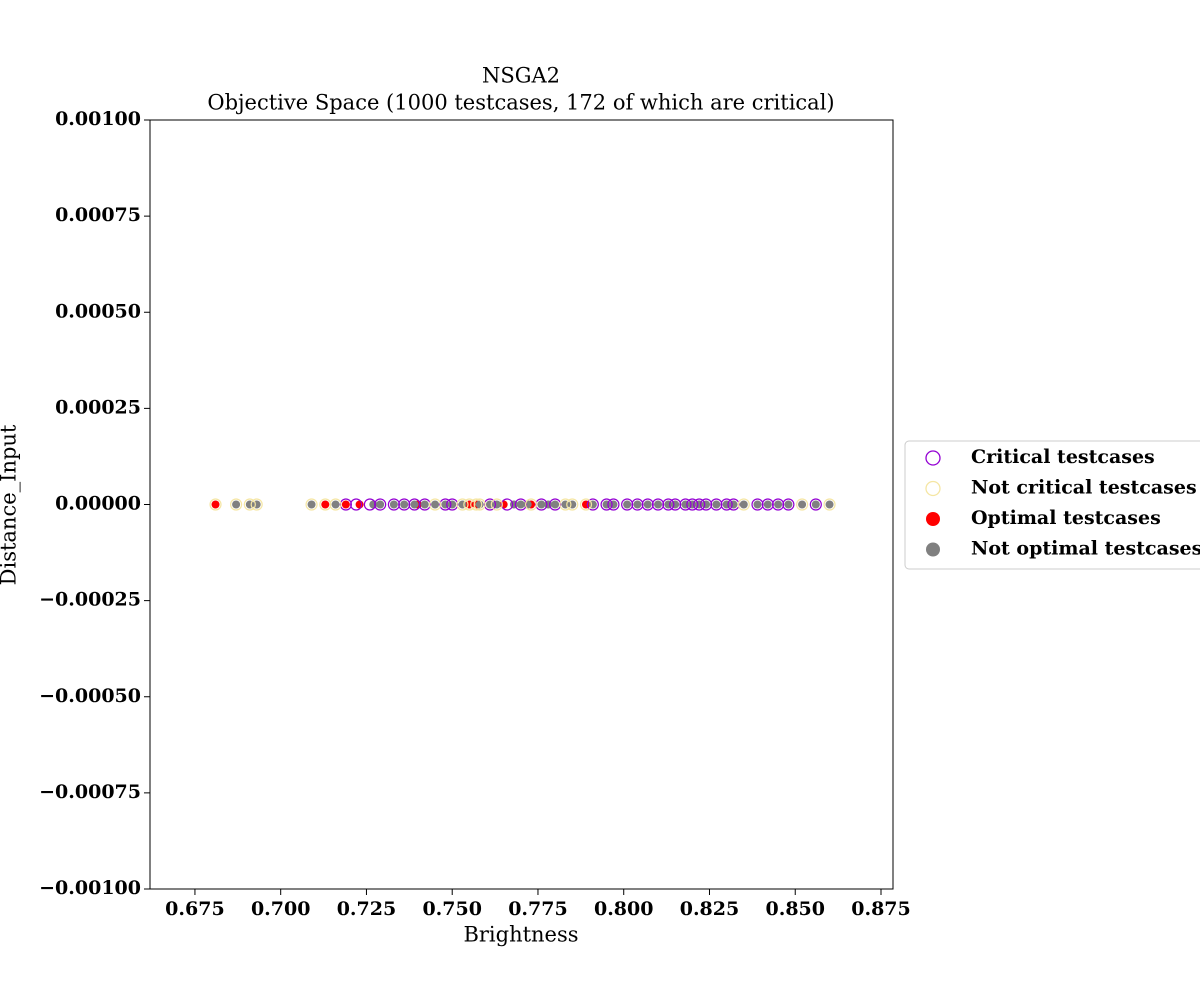 This screenshot has width=1200, height=1000. I want to click on x-tick-label: 0.825, so click(710, 909).